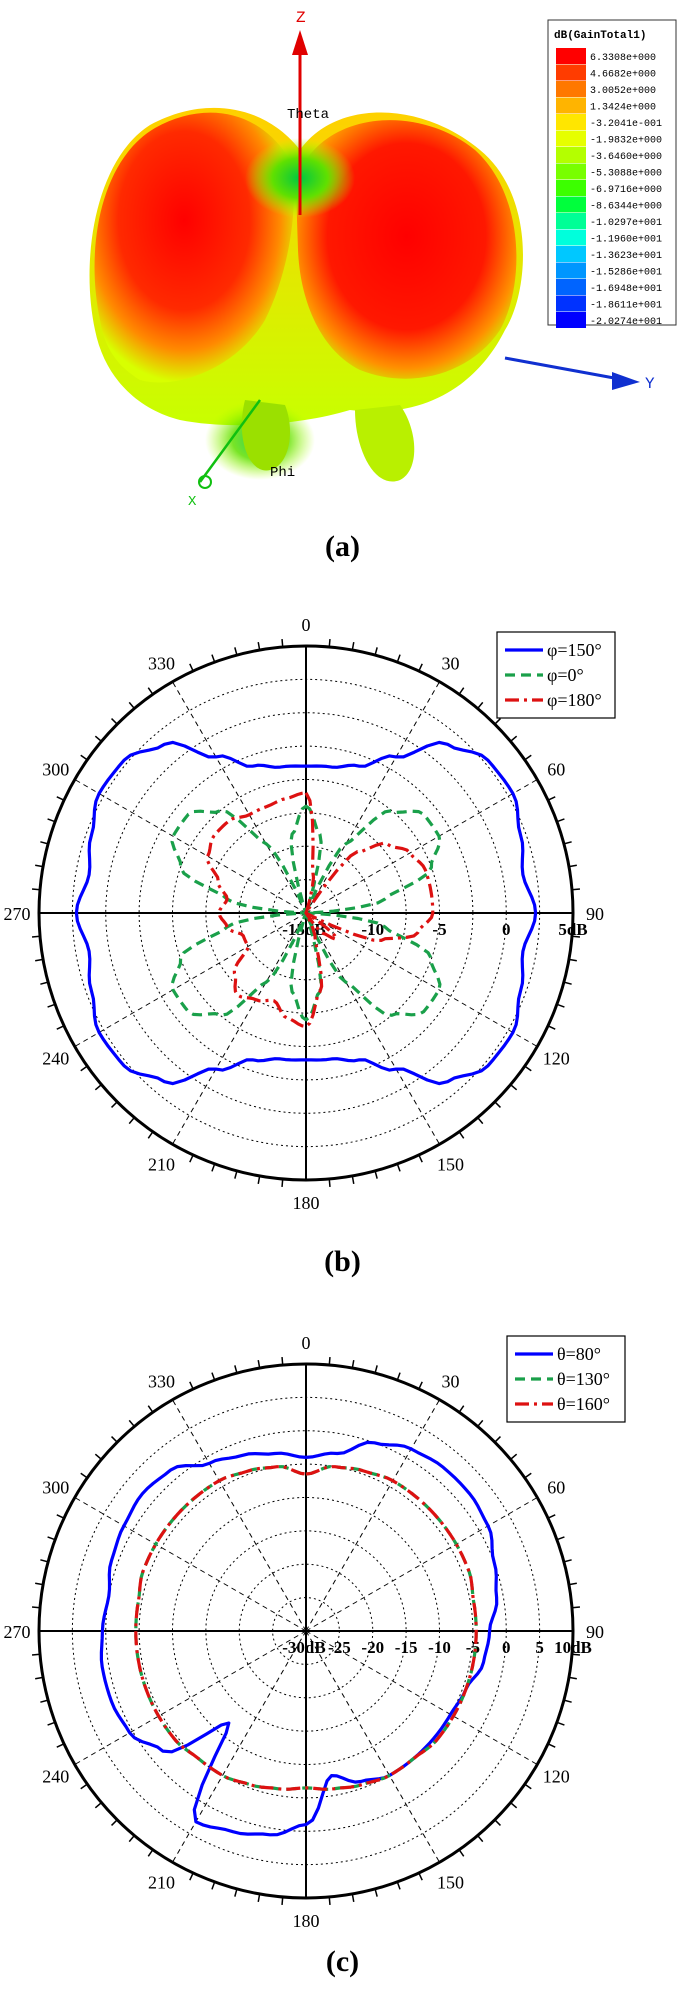 The image size is (685, 1992). I want to click on x-axis-label: X, so click(192, 502).